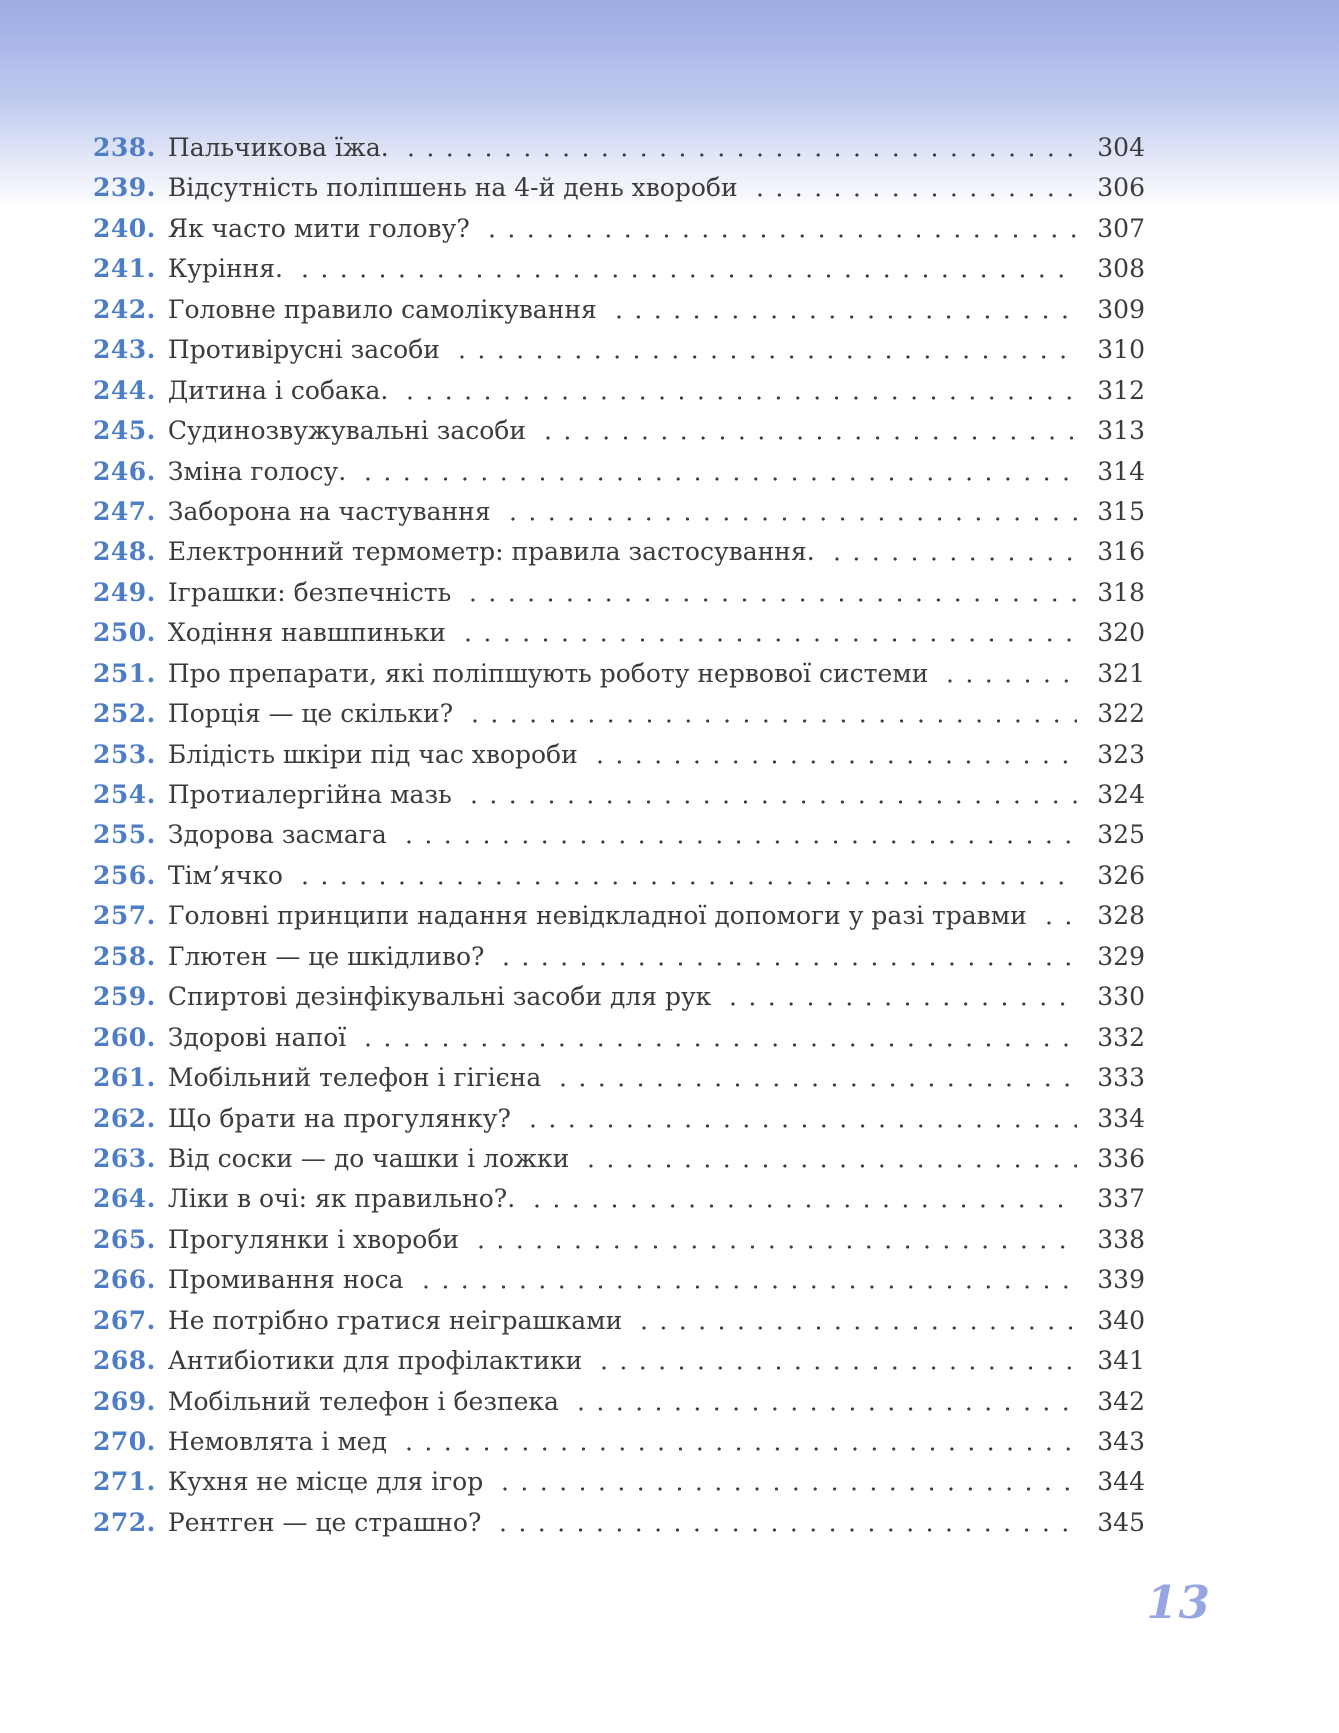 The image size is (1339, 1733). What do you see at coordinates (124, 1199) in the screenshot?
I see `toc-entry-number: 264.` at bounding box center [124, 1199].